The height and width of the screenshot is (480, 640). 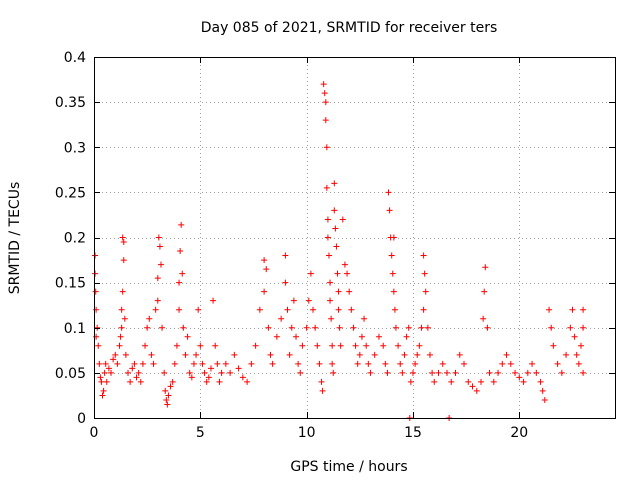 I want to click on x-tick-label: 20, so click(x=519, y=433).